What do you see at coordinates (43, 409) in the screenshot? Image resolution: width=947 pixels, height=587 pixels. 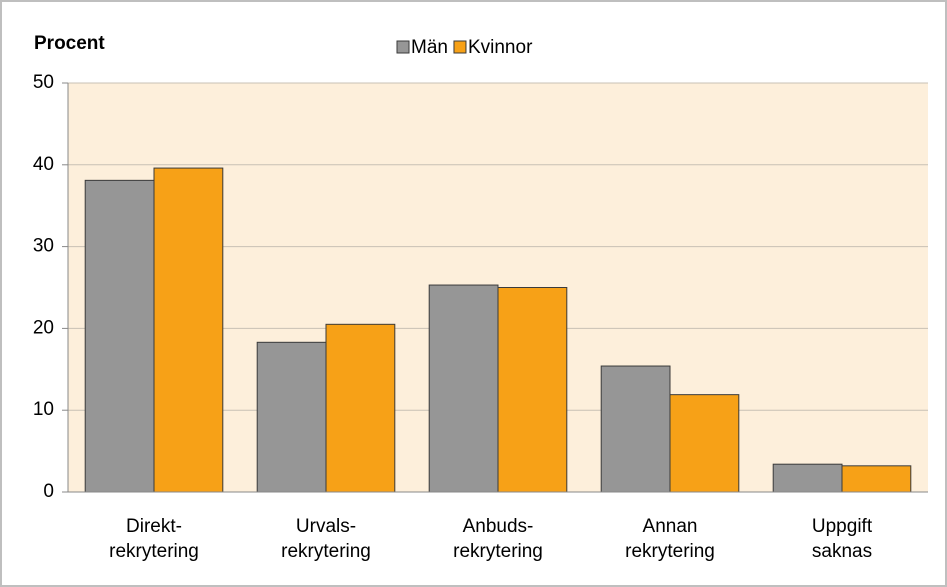 I see `y-tick-label: 10` at bounding box center [43, 409].